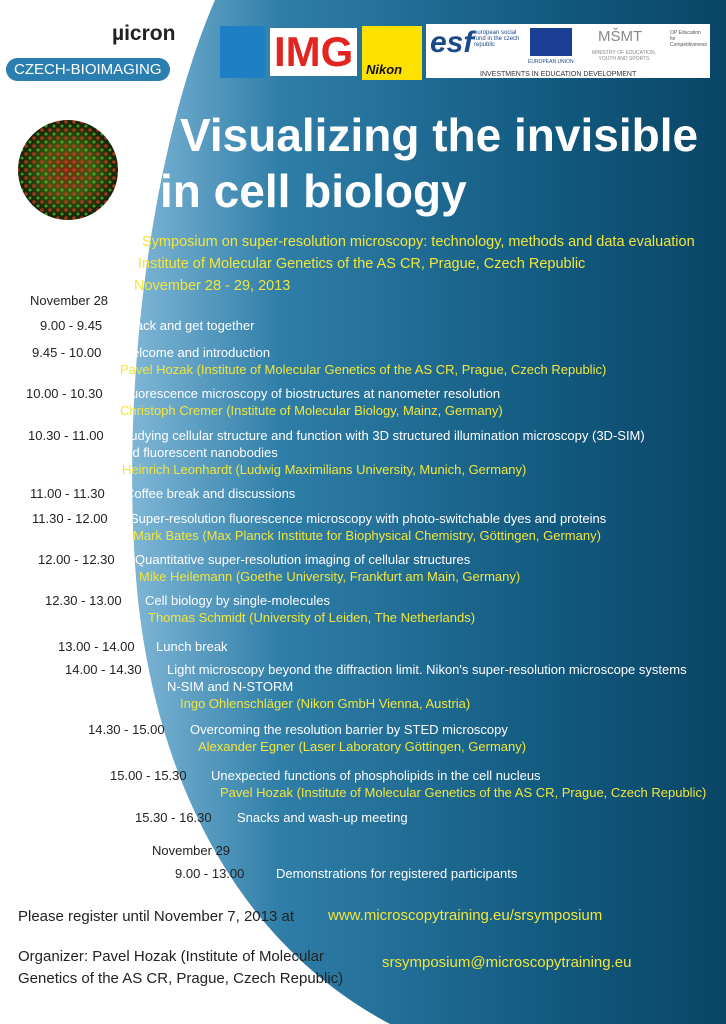 The height and width of the screenshot is (1024, 726). I want to click on nikon-box, so click(392, 53).